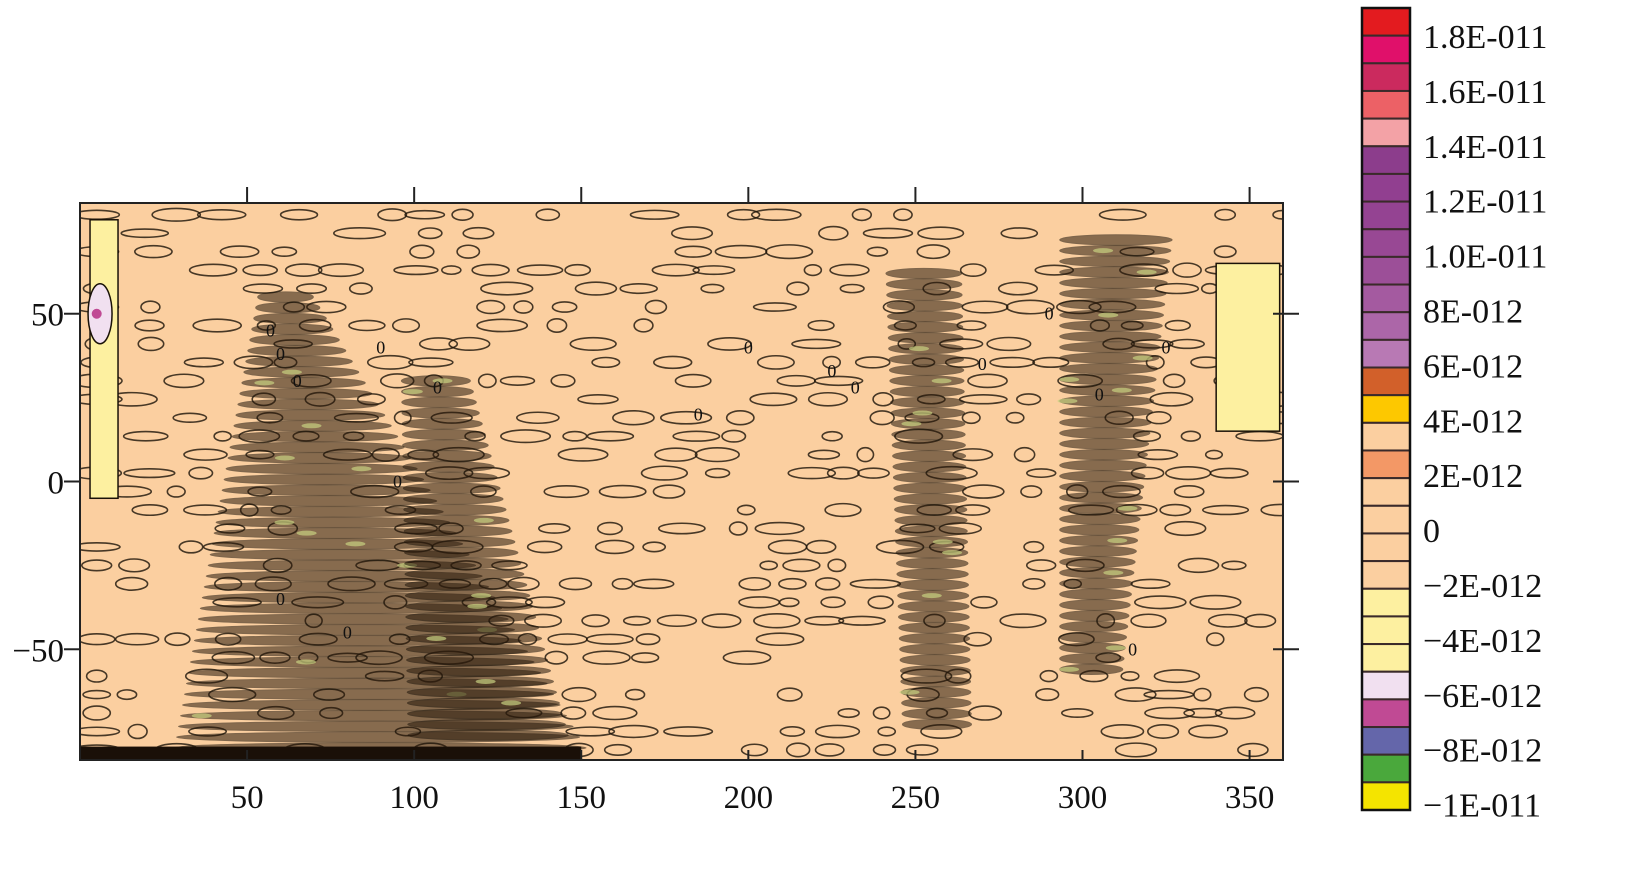 Image resolution: width=1652 pixels, height=877 pixels. I want to click on y-tick-label: −50, so click(38, 651).